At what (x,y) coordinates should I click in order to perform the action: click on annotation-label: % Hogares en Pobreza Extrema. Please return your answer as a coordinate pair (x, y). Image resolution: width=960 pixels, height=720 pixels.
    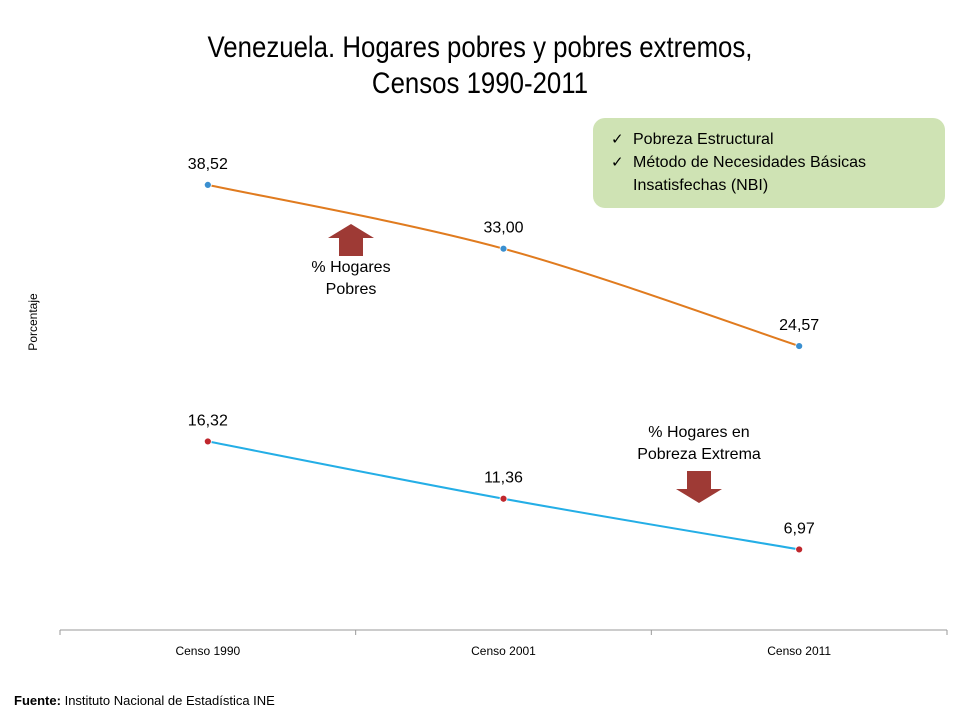
    Looking at the image, I should click on (699, 443).